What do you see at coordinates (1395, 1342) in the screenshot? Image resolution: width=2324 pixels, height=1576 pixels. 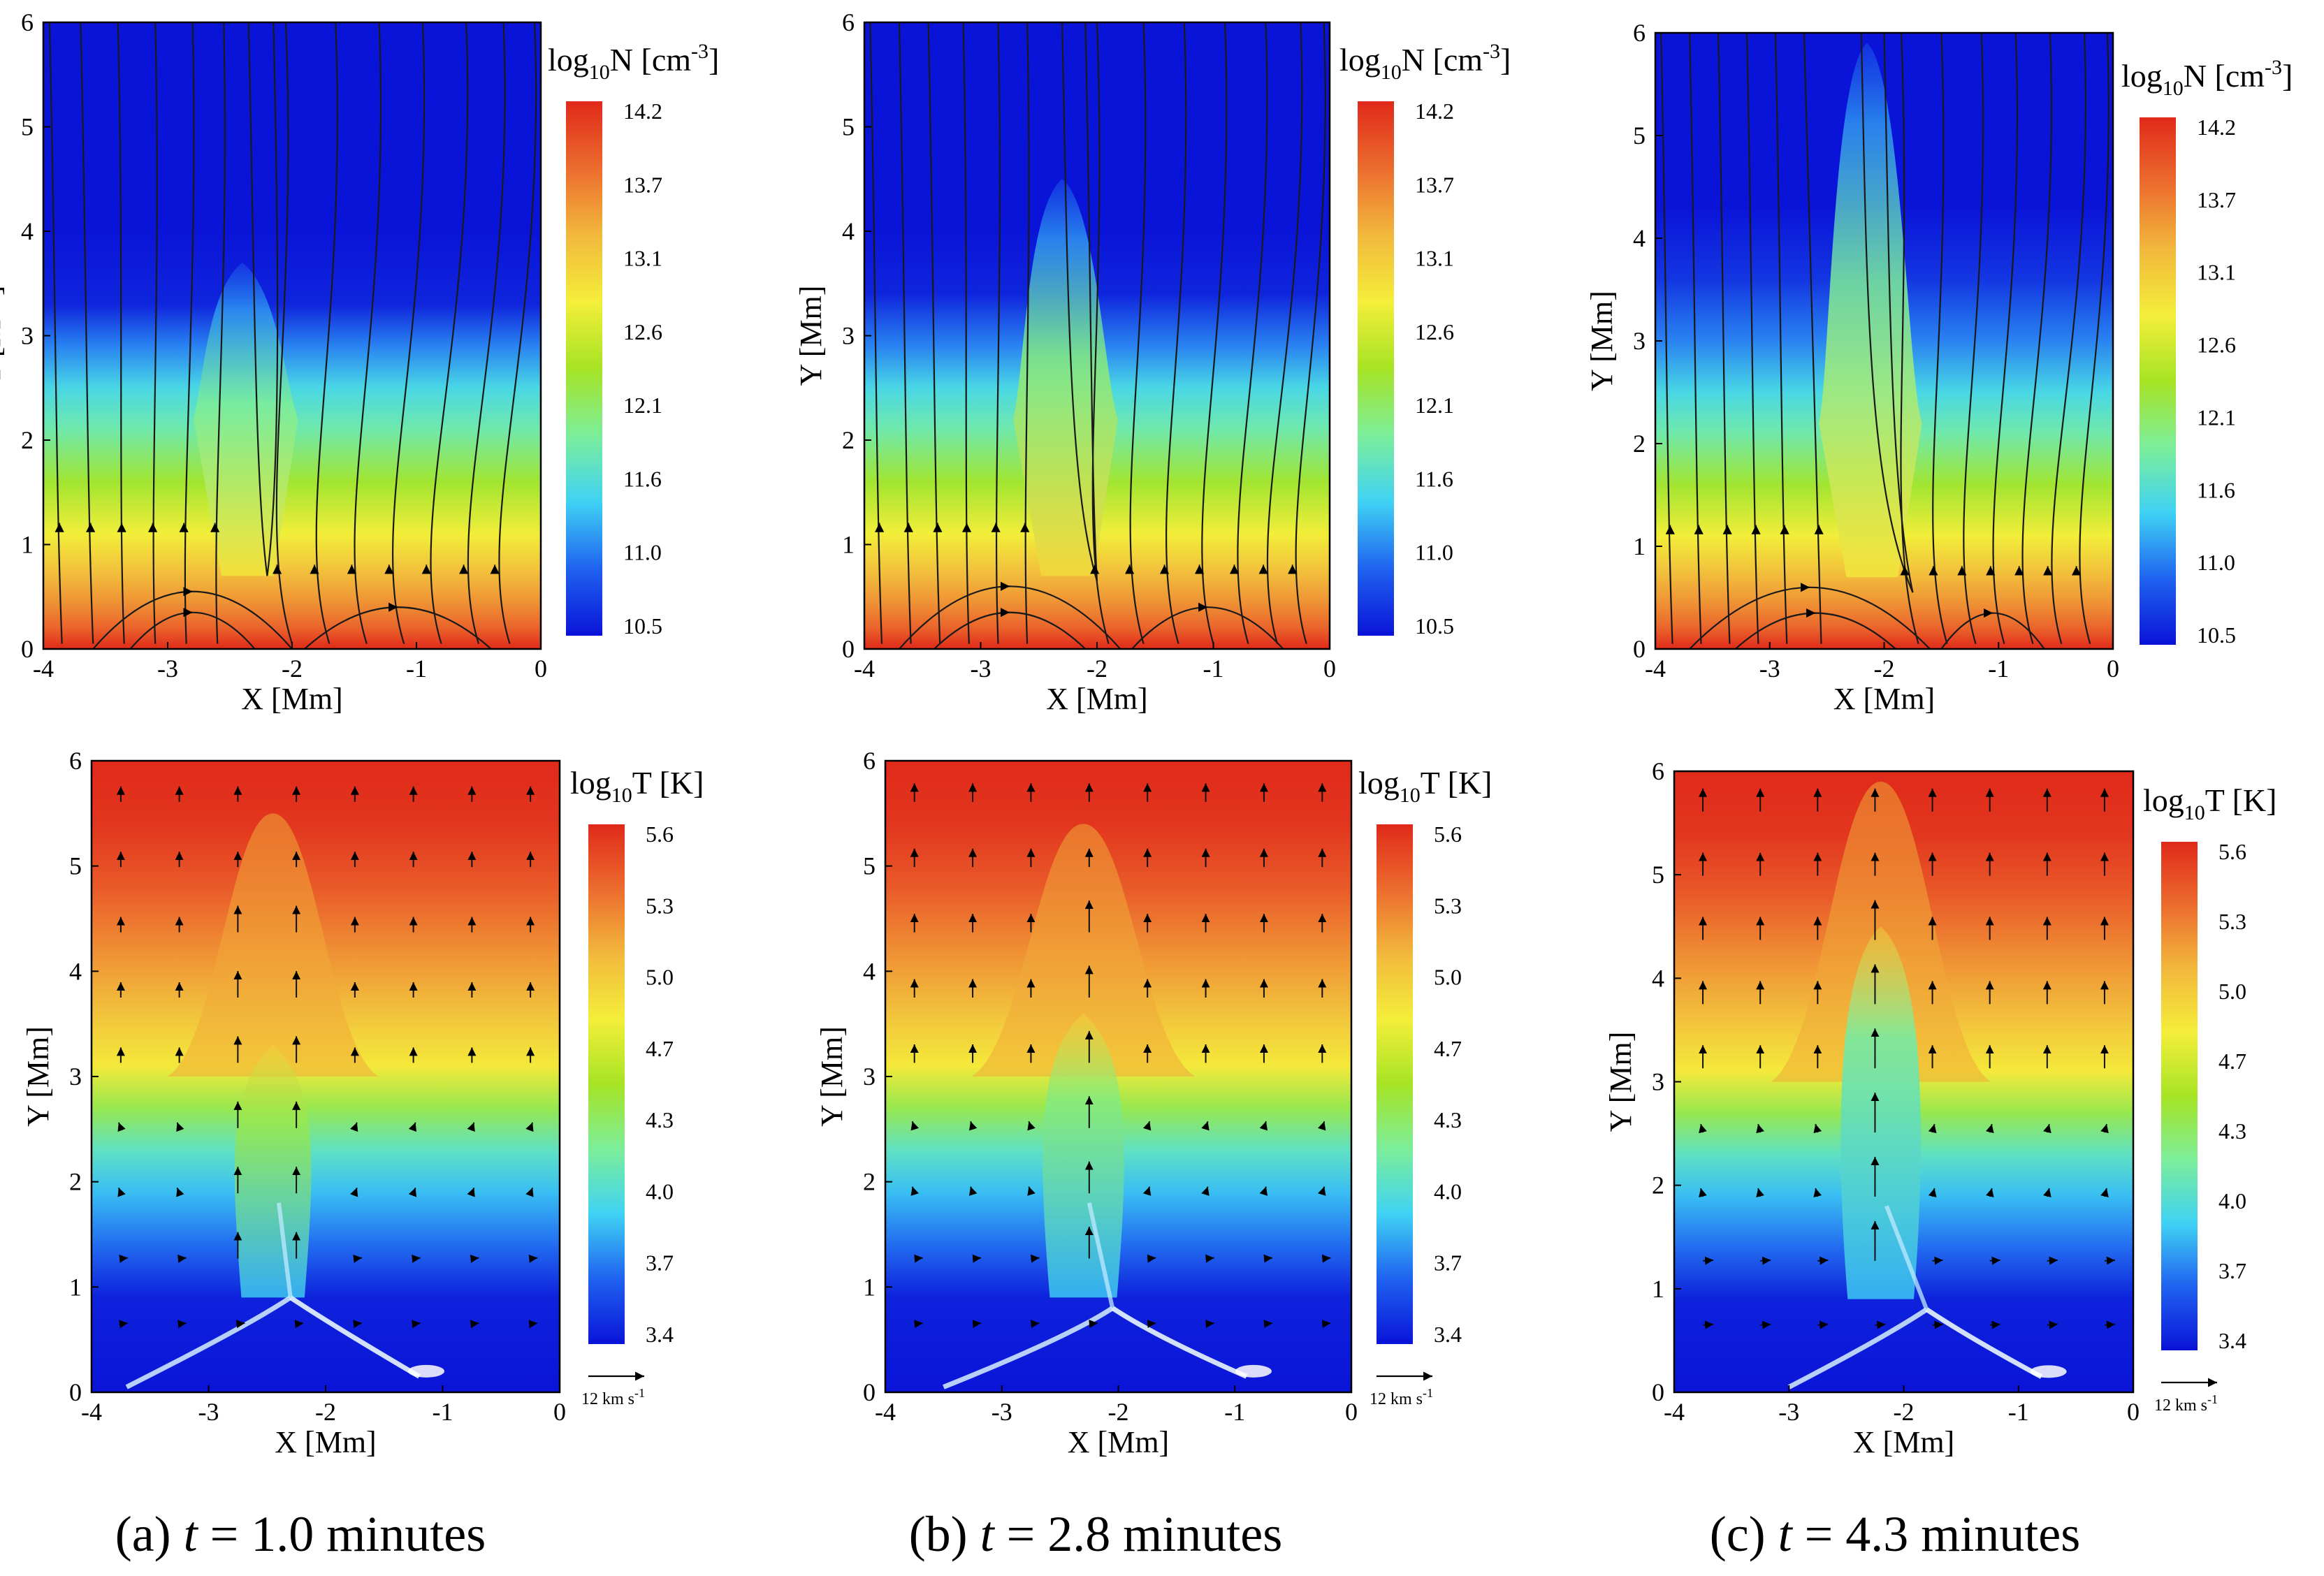 I see `colorbar-bottom-cap` at bounding box center [1395, 1342].